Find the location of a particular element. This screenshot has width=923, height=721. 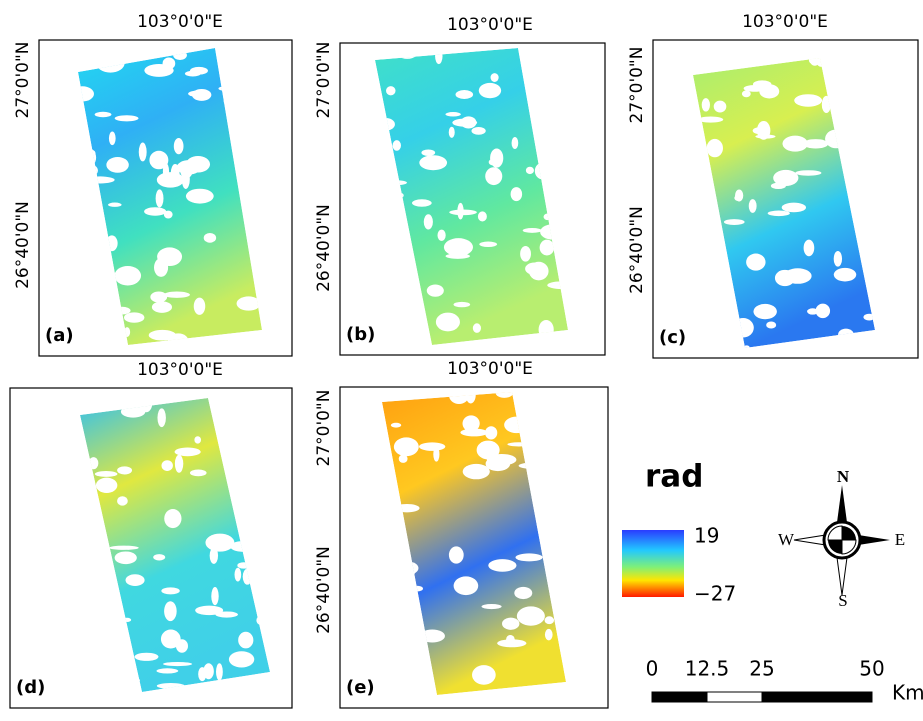

scale-tick-label: 12.5 is located at coordinates (707, 669).